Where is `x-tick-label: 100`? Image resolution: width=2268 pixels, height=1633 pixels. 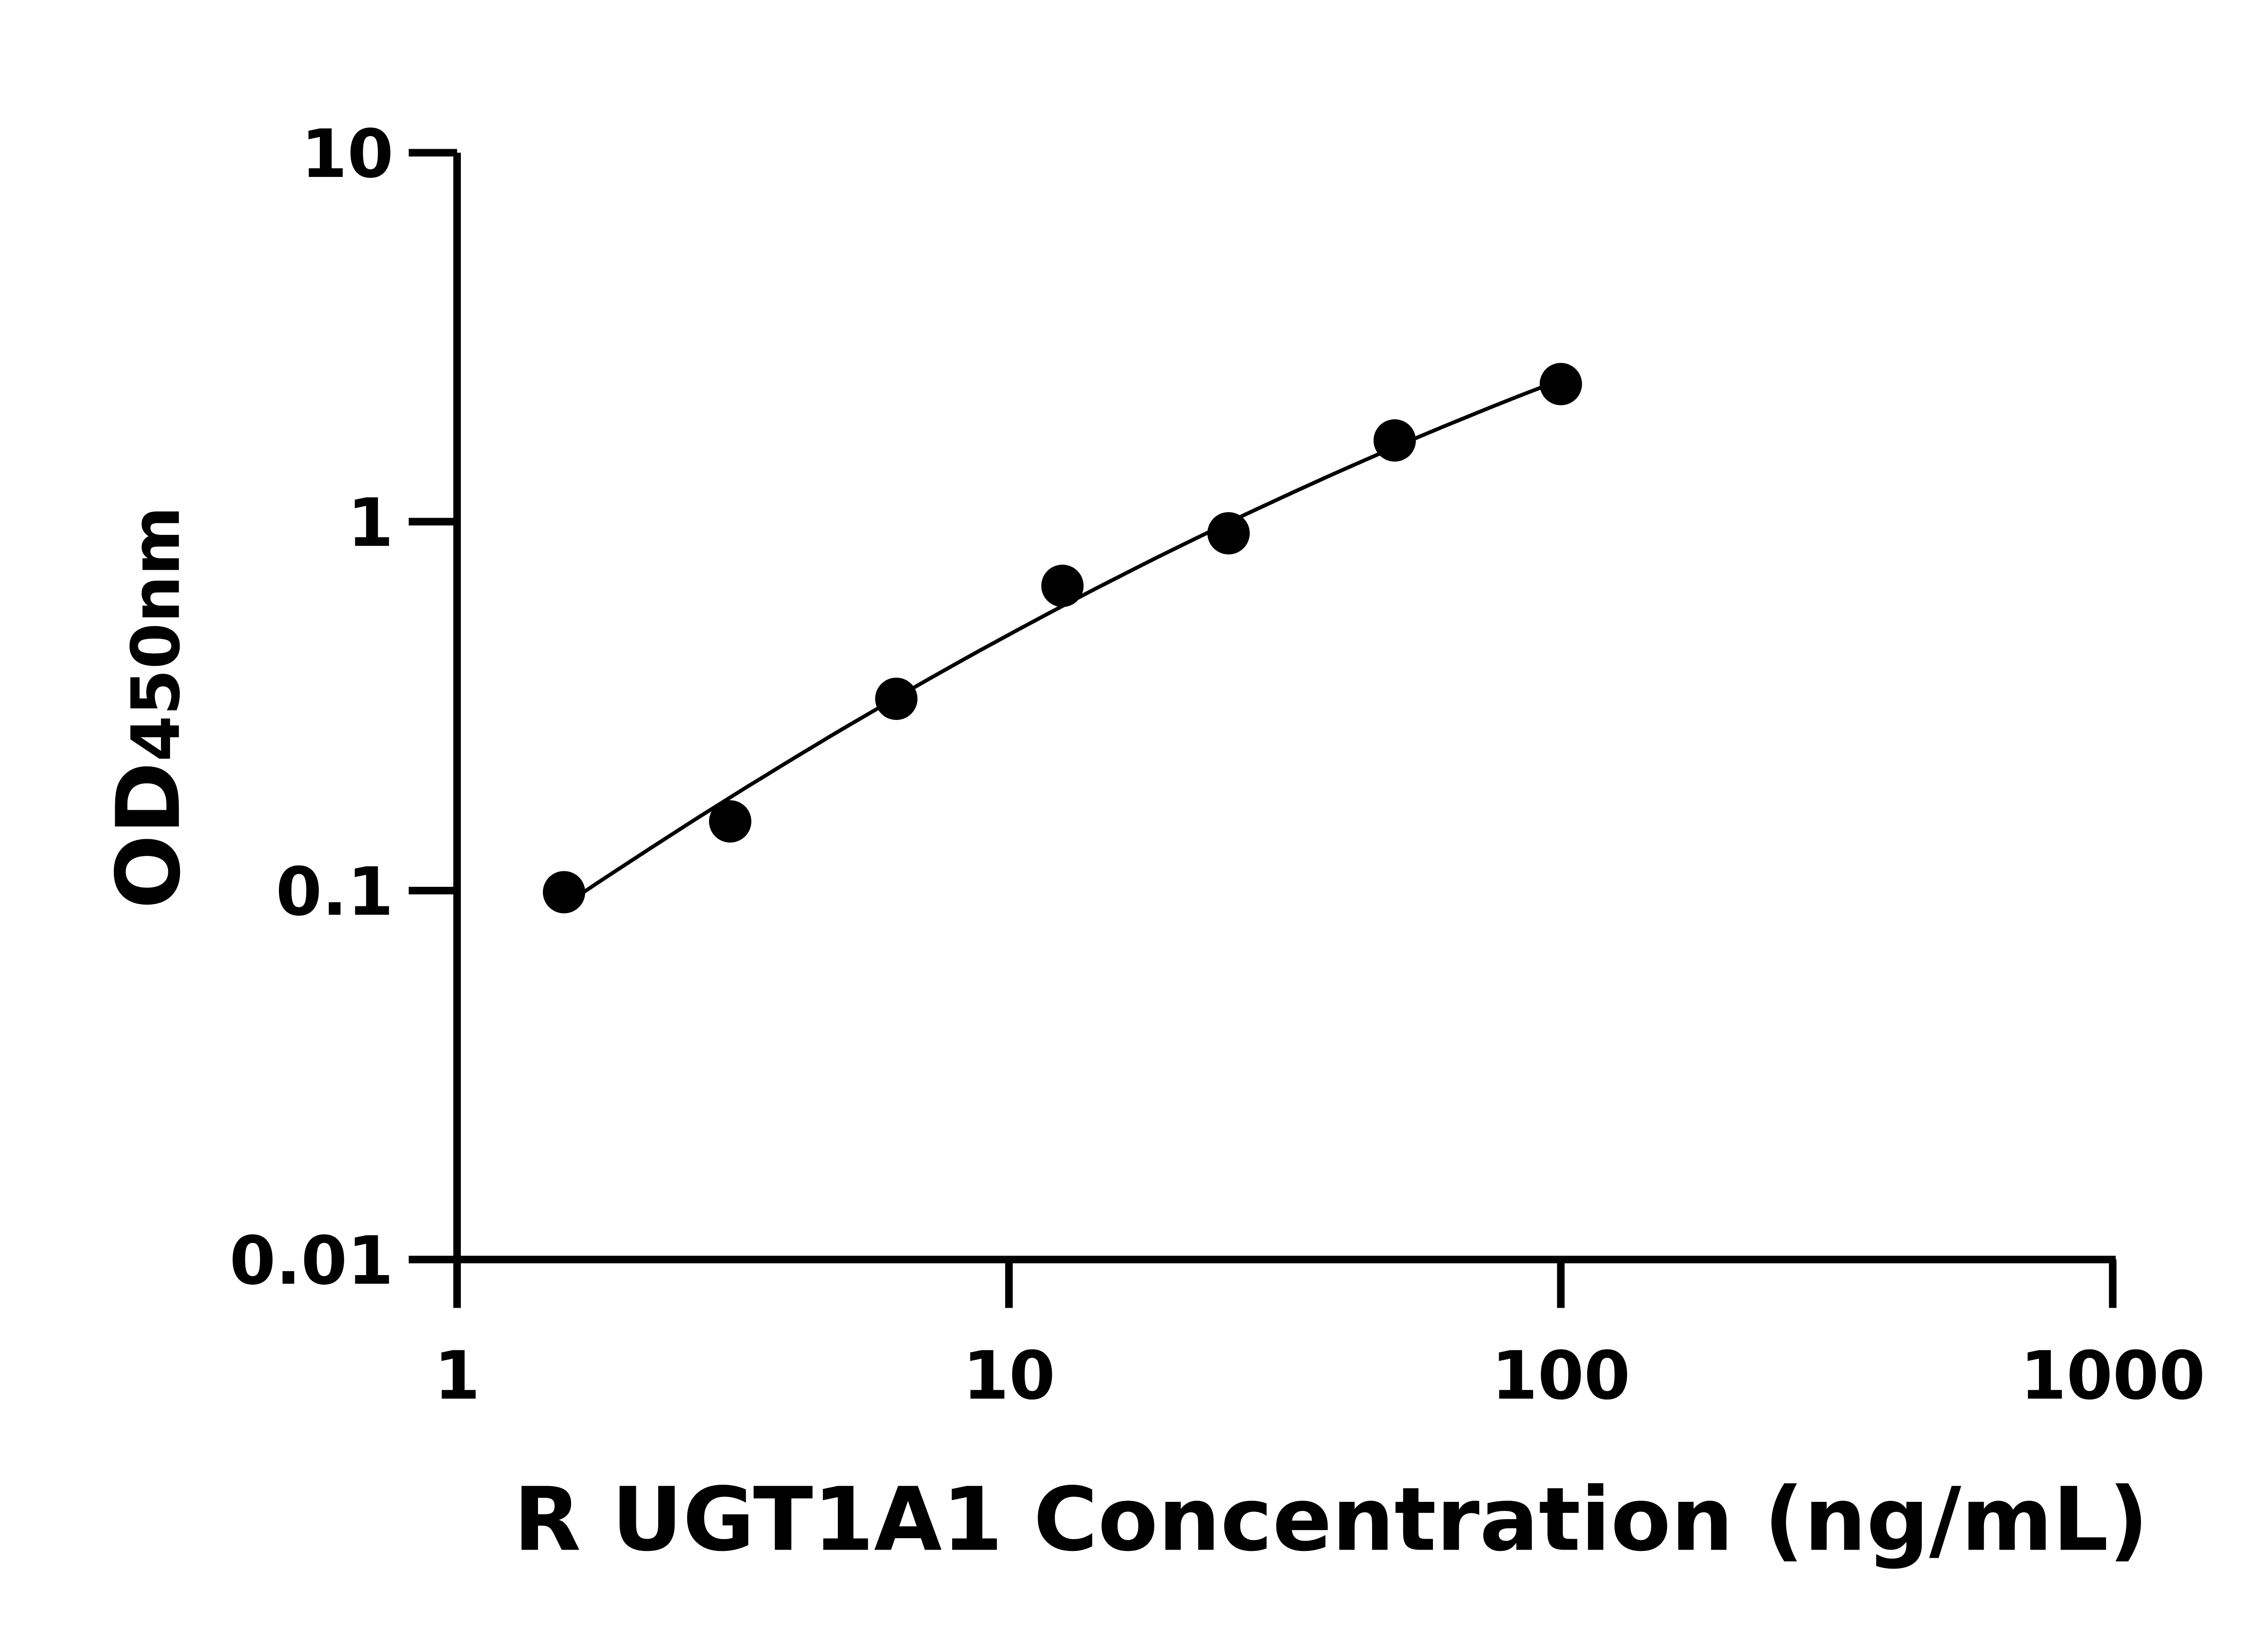 x-tick-label: 100 is located at coordinates (1560, 1375).